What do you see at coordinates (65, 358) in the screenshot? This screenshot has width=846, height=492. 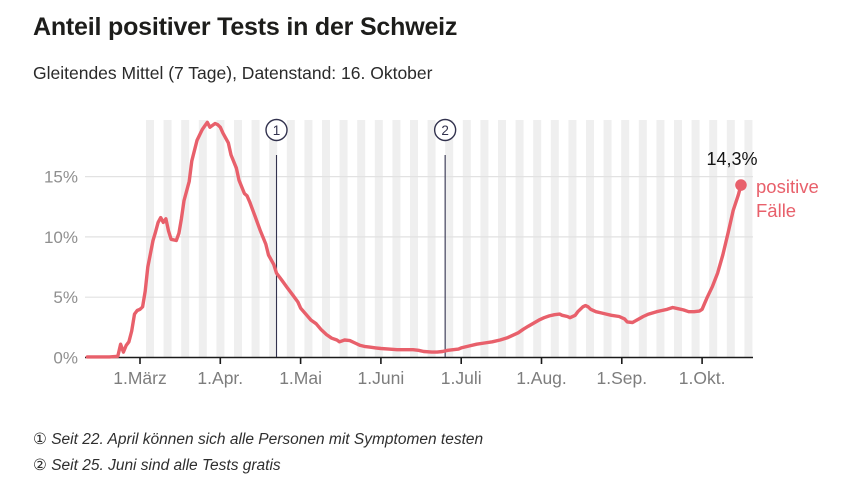 I see `y-axis-tick-label: 0%` at bounding box center [65, 358].